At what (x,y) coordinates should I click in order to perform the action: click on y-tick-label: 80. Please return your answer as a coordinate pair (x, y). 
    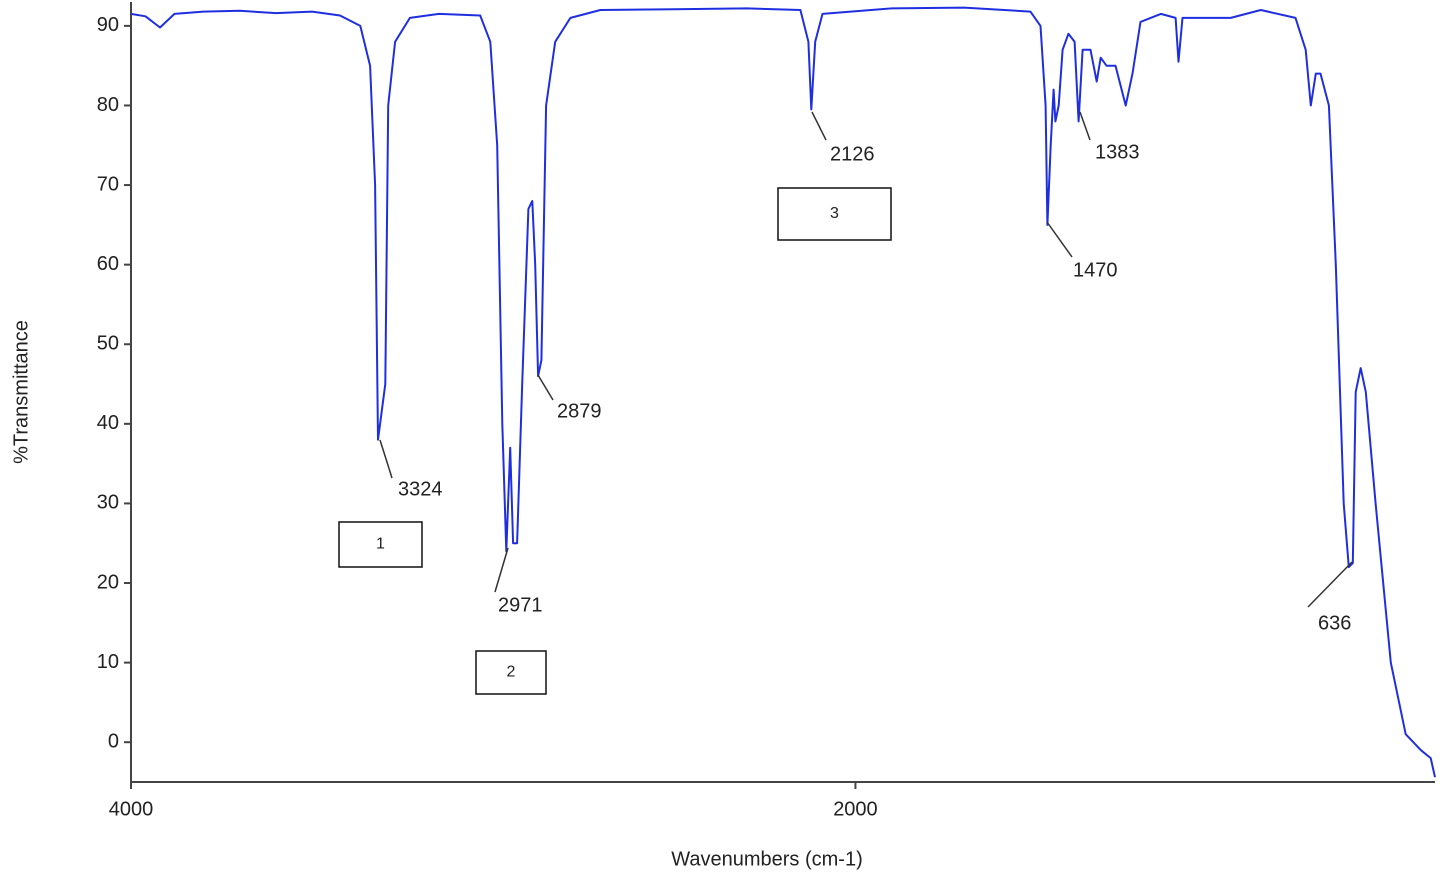
    Looking at the image, I should click on (108, 105).